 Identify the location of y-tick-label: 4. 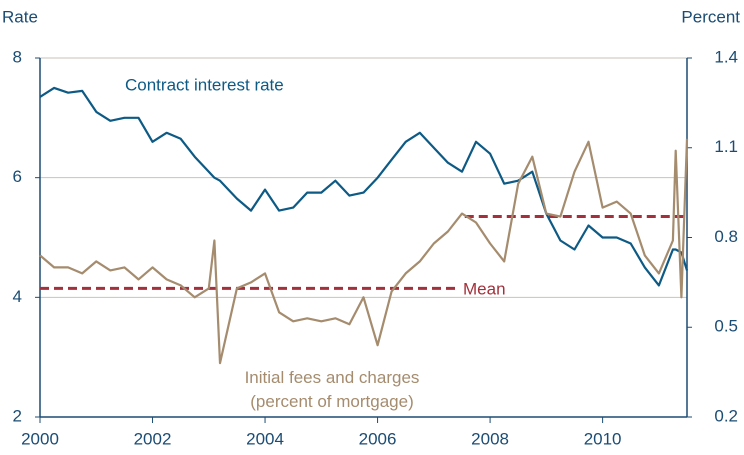
(17, 296).